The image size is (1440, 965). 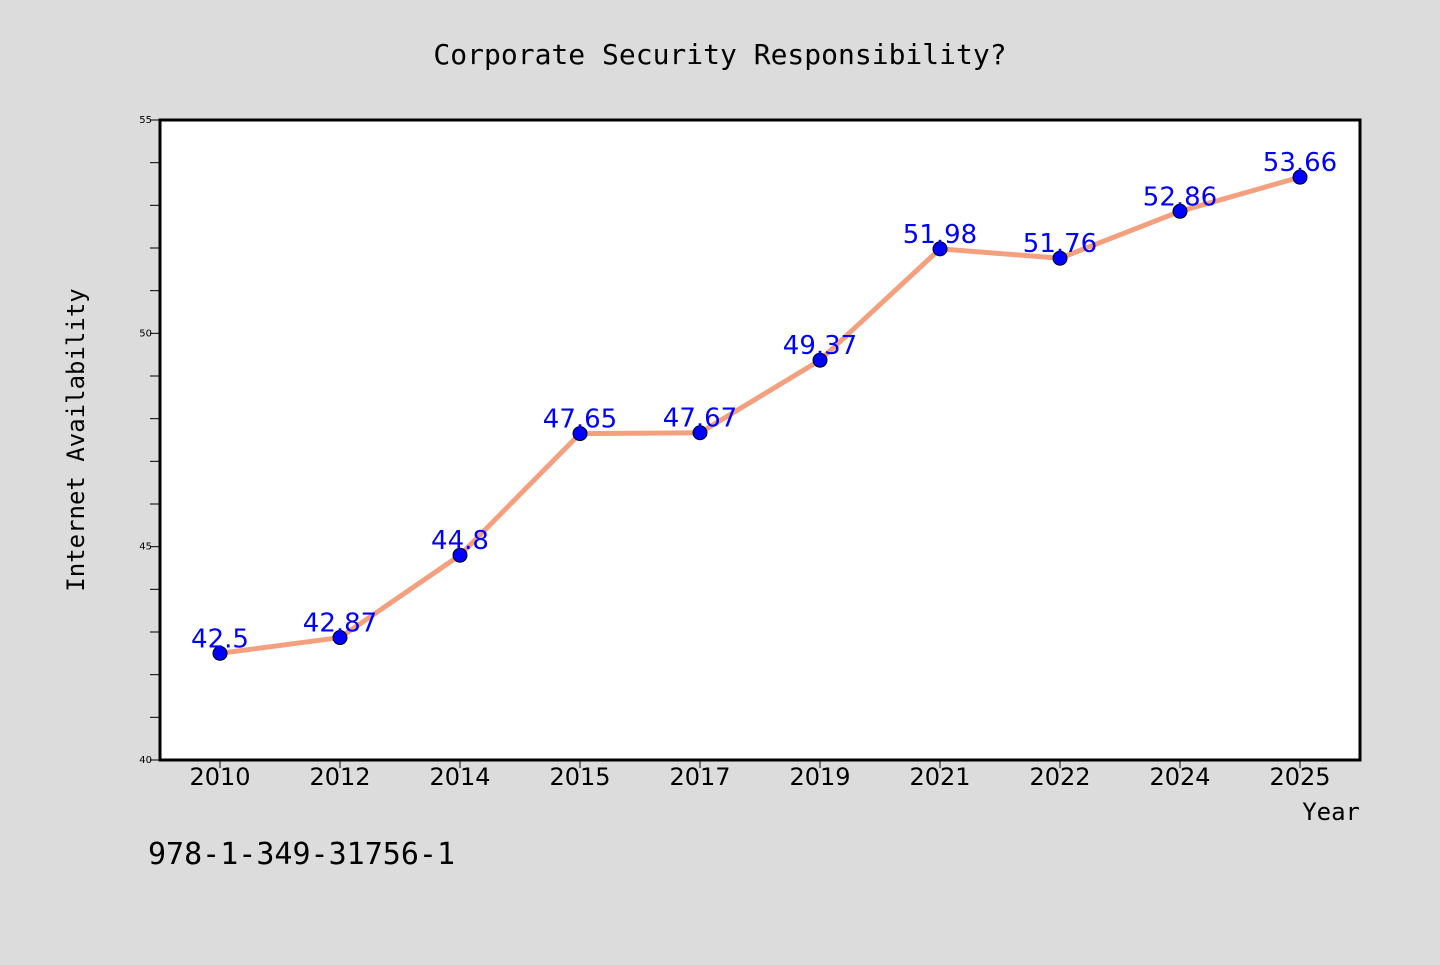 What do you see at coordinates (700, 419) in the screenshot?
I see `data-value-label: 47.67` at bounding box center [700, 419].